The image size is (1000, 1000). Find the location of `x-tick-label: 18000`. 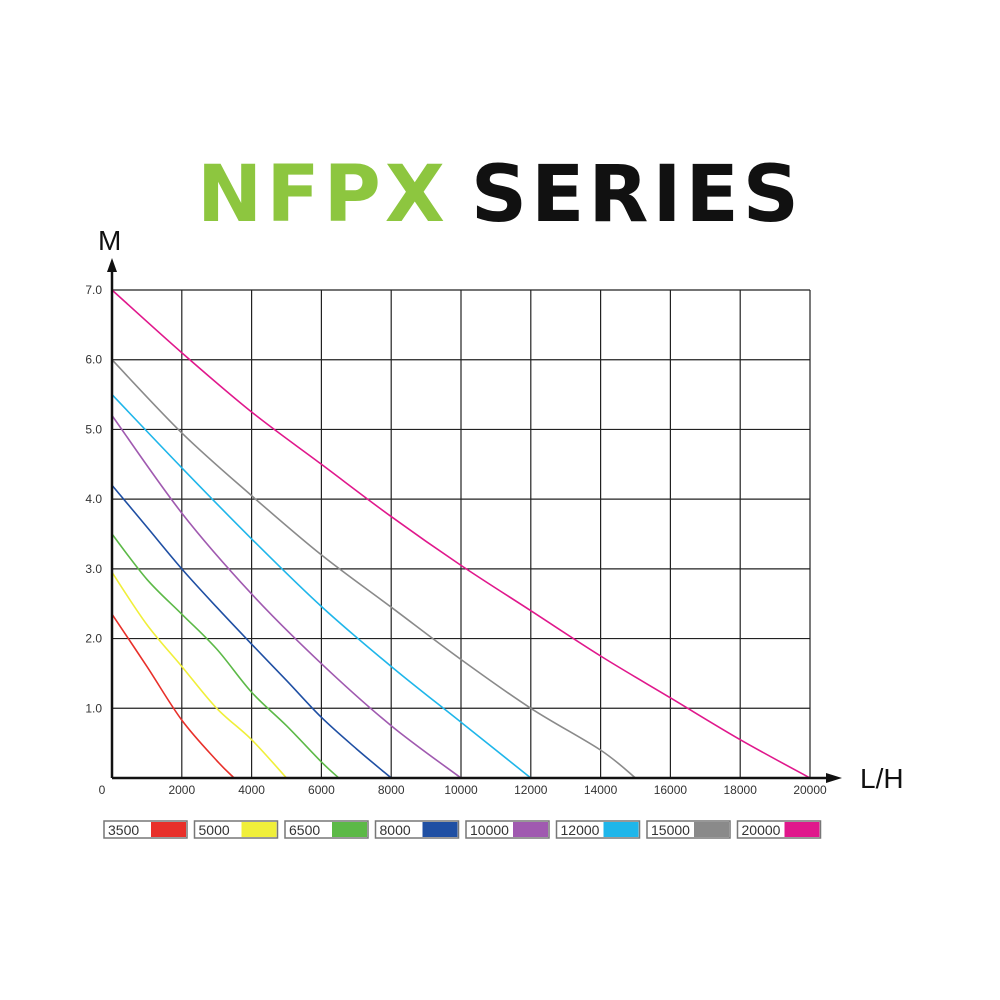

x-tick-label: 18000 is located at coordinates (741, 790).